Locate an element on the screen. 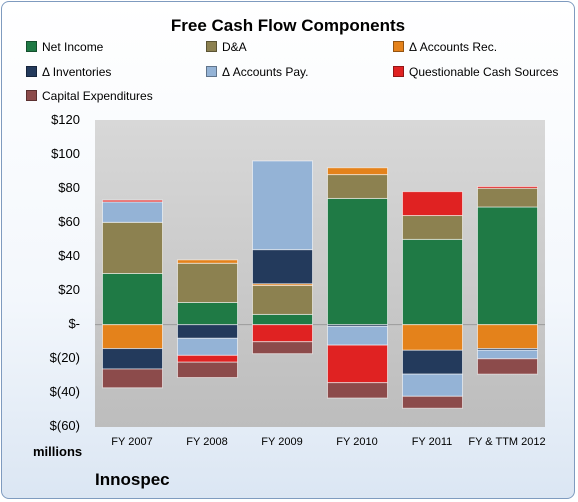 This screenshot has height=502, width=578. legend-net-income: Net Income is located at coordinates (64, 47).